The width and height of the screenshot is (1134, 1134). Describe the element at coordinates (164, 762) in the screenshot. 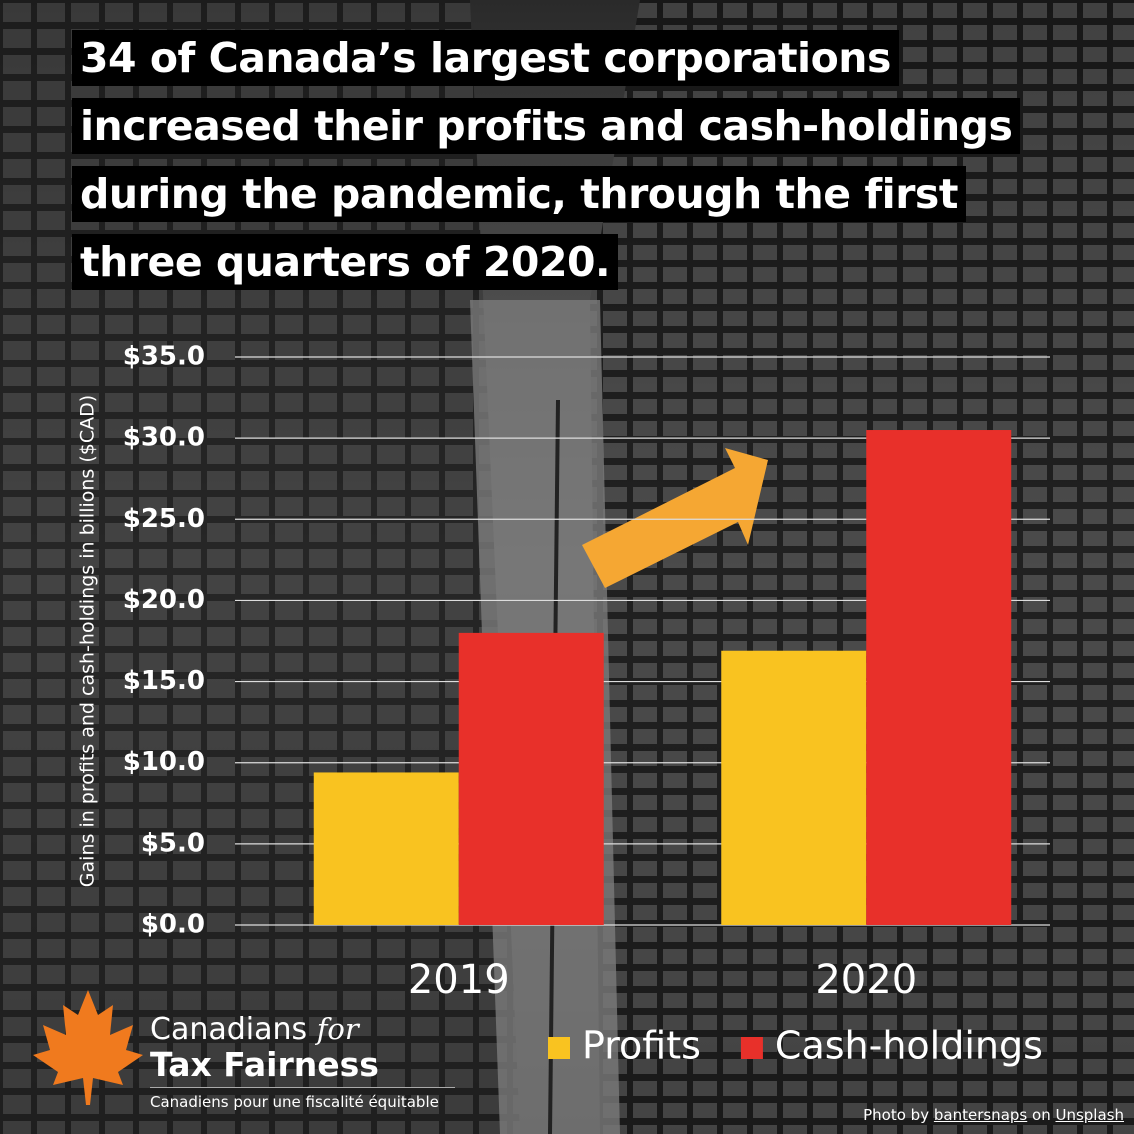

I see `y-tick-label: $10.0` at that location.